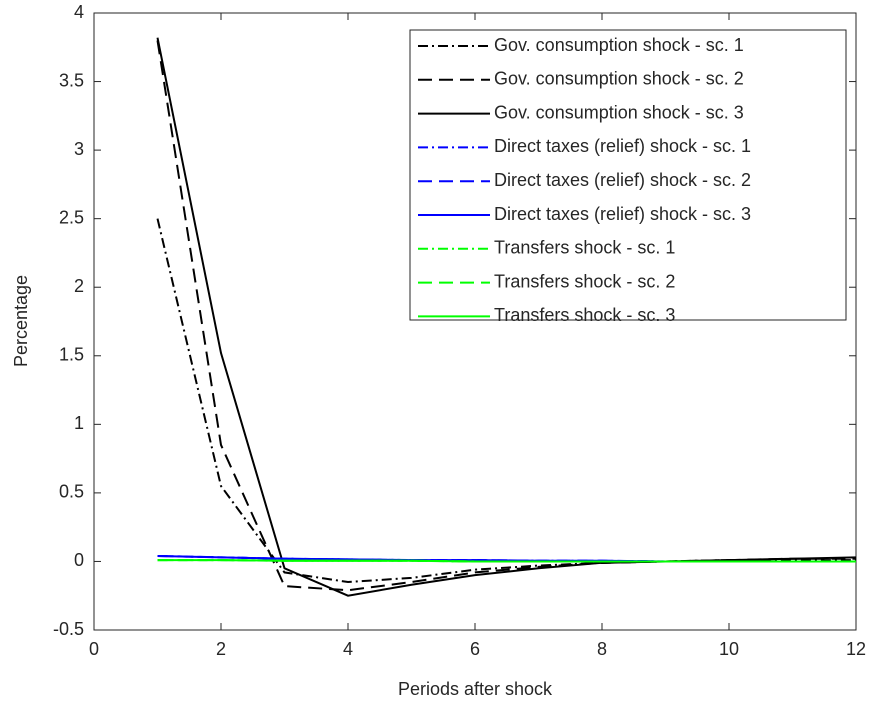 The height and width of the screenshot is (706, 870). Describe the element at coordinates (602, 649) in the screenshot. I see `x-tick-label: 8` at that location.